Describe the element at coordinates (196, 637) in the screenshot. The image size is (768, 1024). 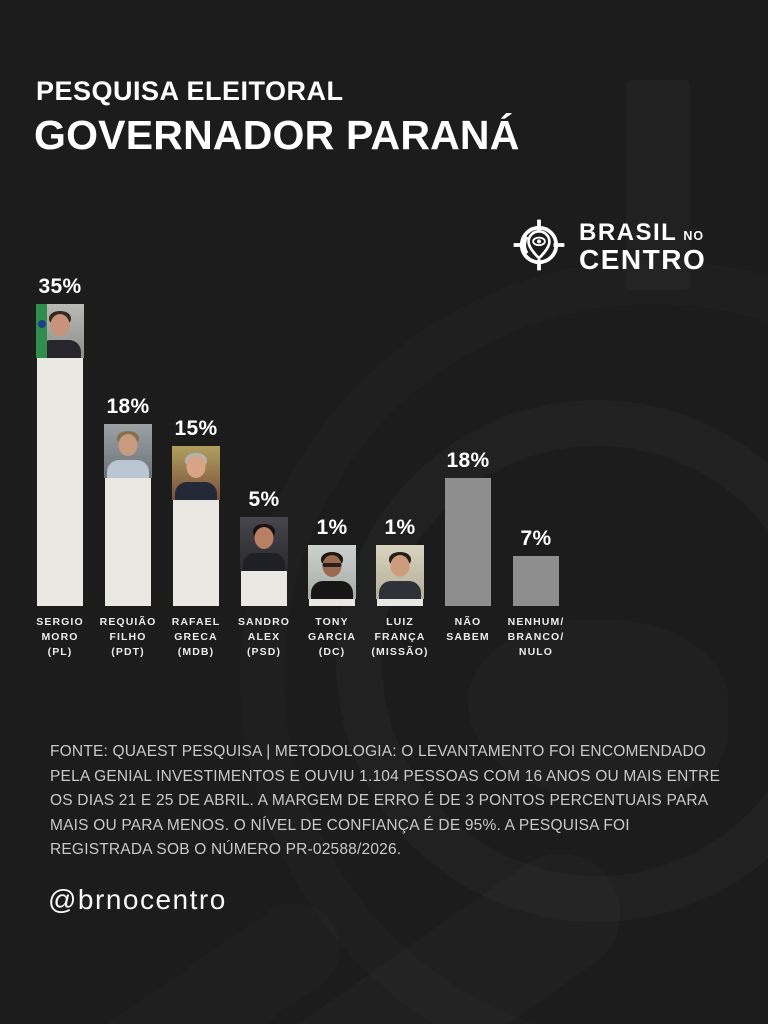
I see `bar-category-label: RAFAEL GRECA (MDB)` at that location.